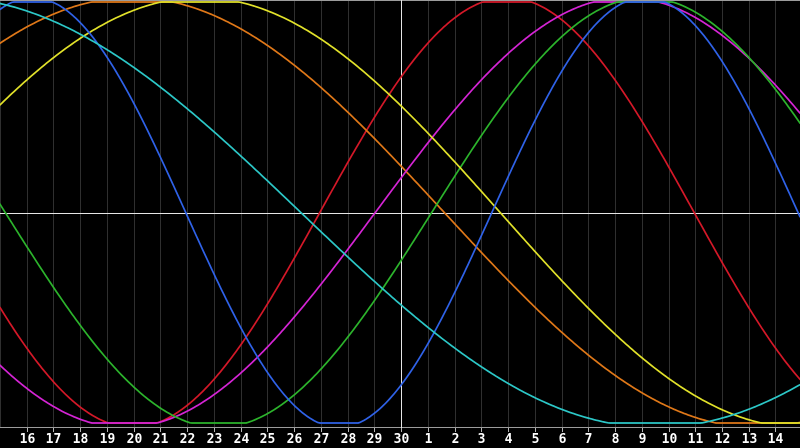 This screenshot has width=800, height=448. I want to click on x-axis-label-2: 2, so click(456, 439).